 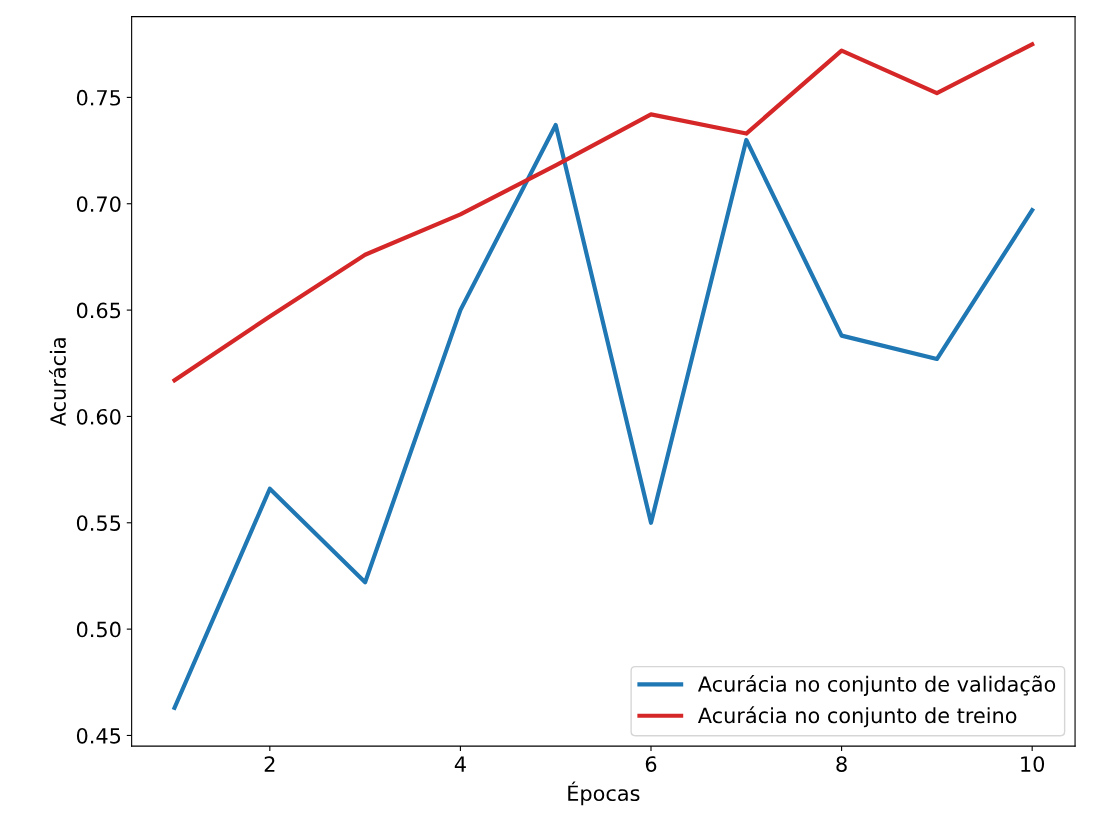 I want to click on y-tick-label: 0.60, so click(x=98, y=416).